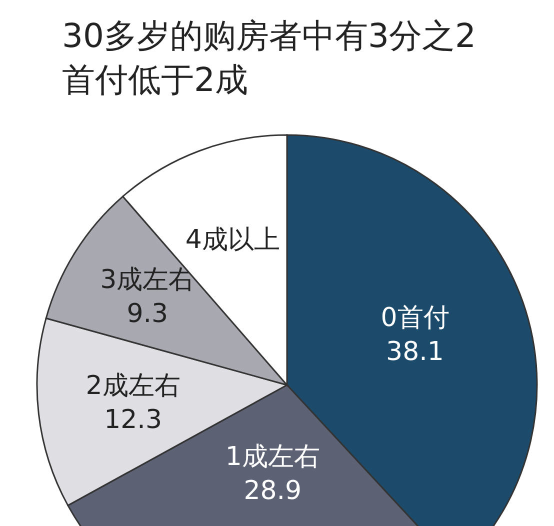 The image size is (554, 526). I want to click on data-label: 9.3, so click(147, 314).